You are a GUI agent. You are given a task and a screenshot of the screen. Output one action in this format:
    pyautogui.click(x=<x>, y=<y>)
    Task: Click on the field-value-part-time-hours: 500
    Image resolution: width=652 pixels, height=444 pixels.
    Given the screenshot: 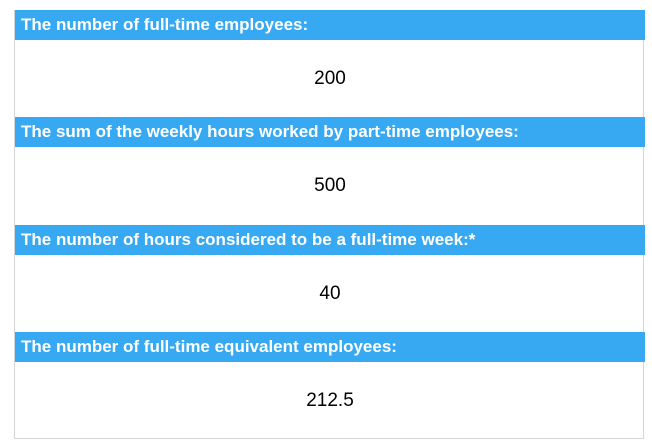 What is the action you would take?
    pyautogui.click(x=330, y=185)
    